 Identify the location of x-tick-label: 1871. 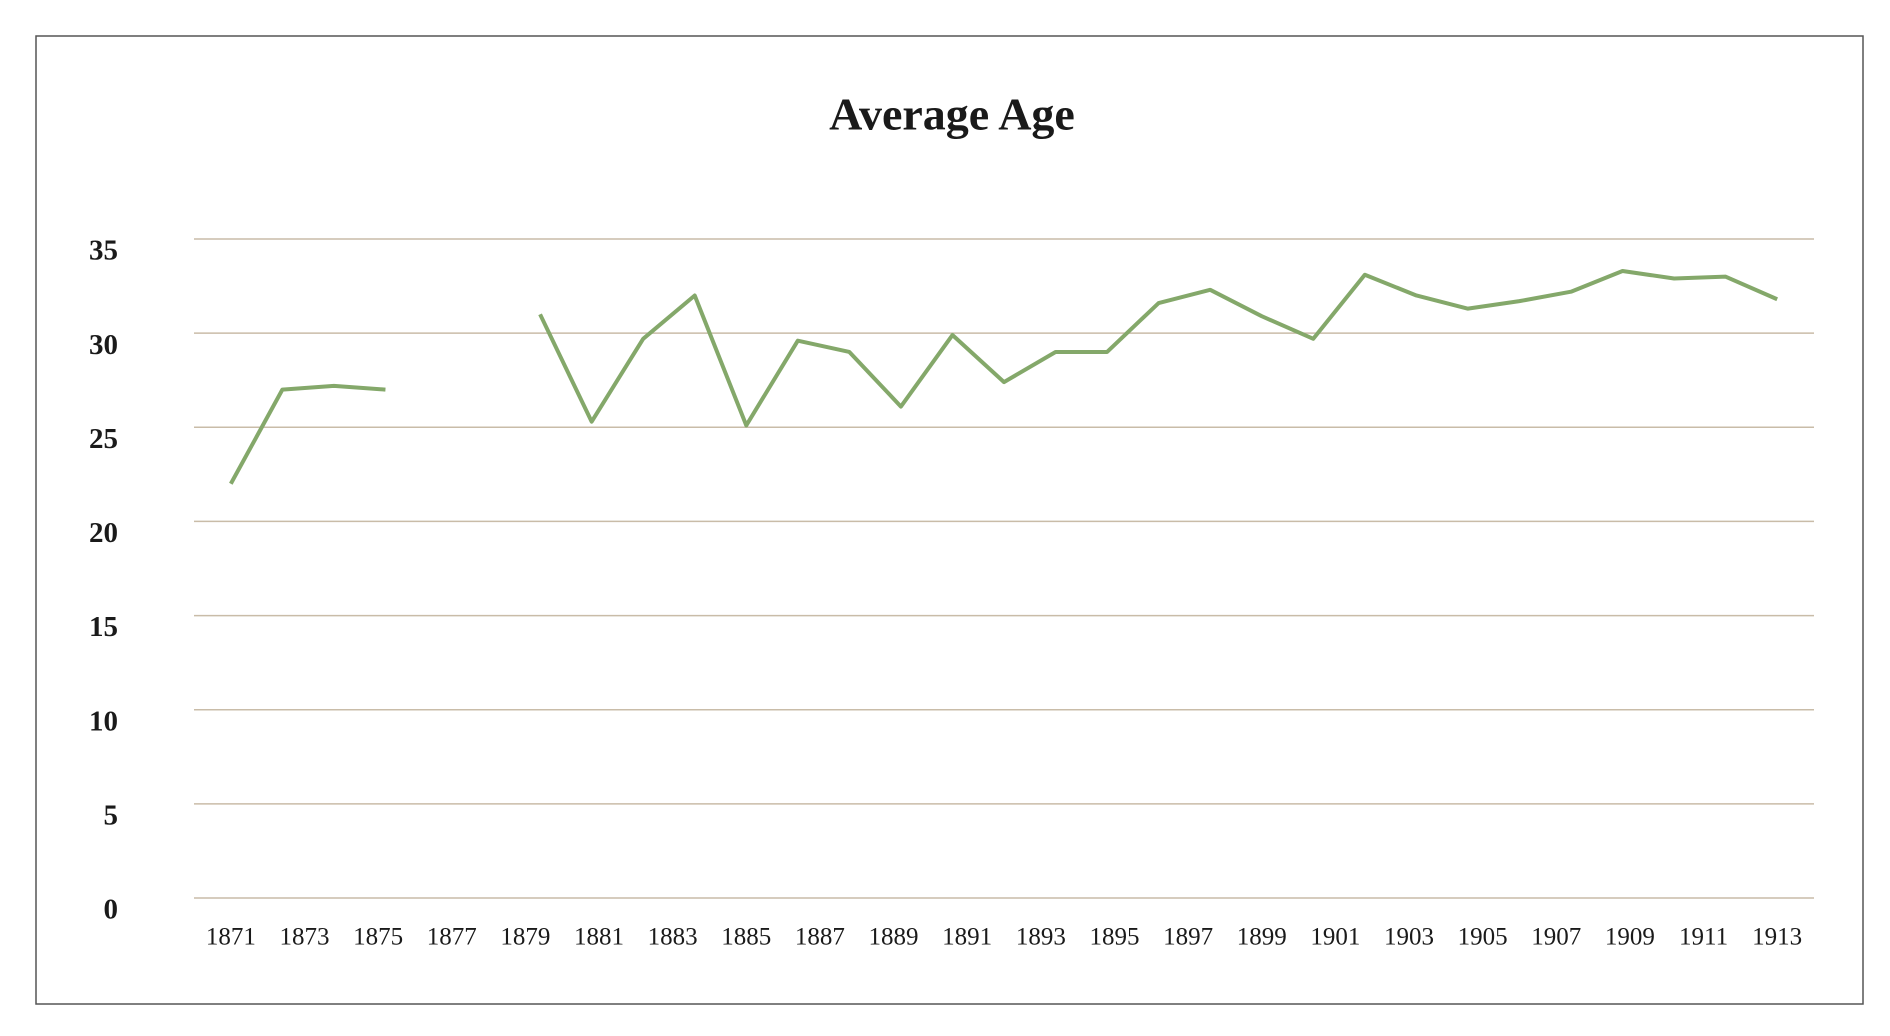
(231, 937).